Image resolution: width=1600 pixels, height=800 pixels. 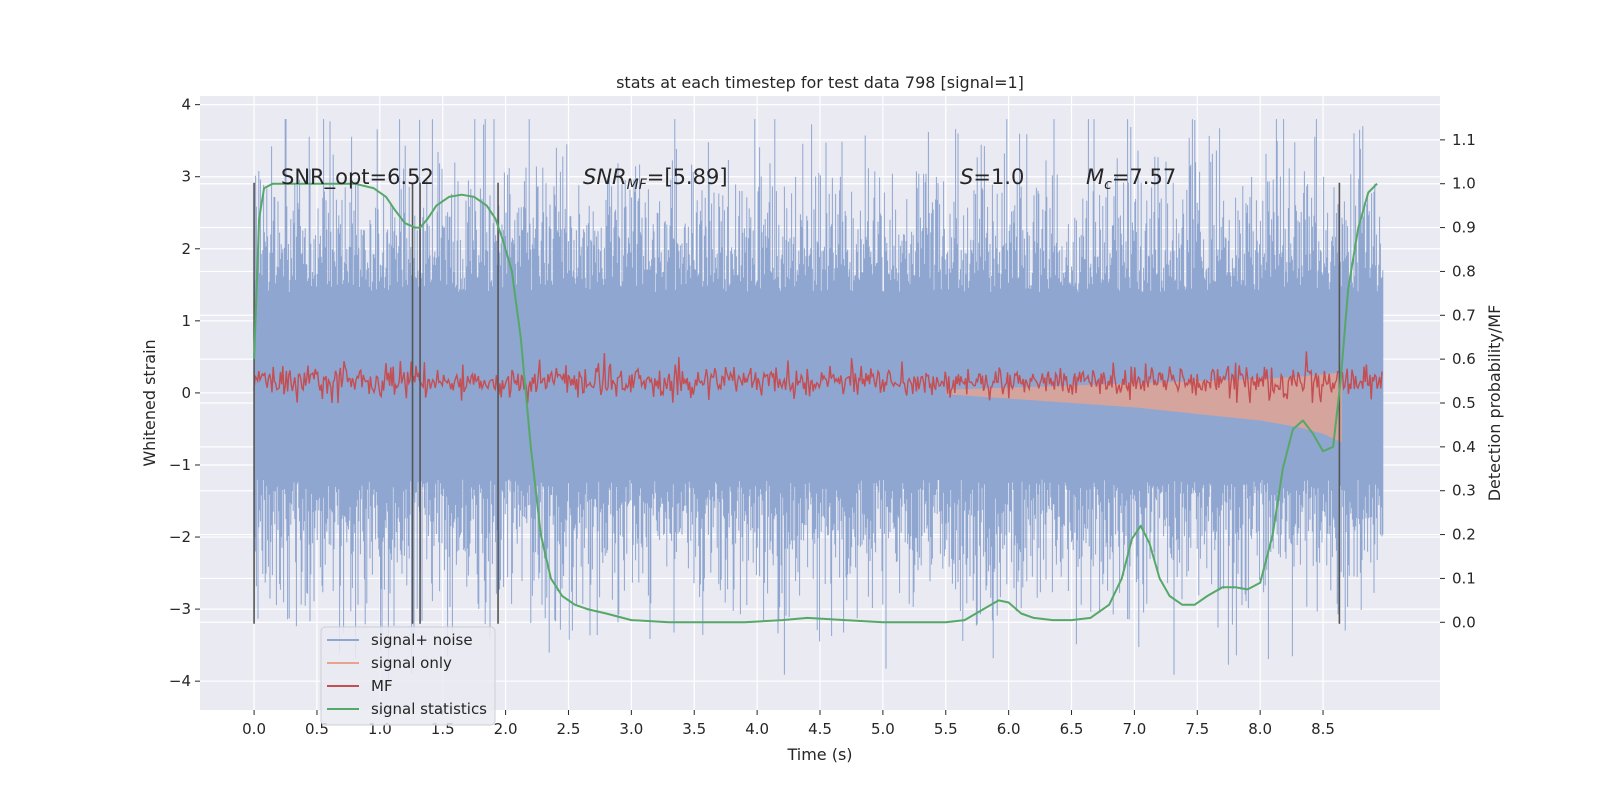 I want to click on annotation-snr-mf-subscript: MF, so click(x=637, y=185).